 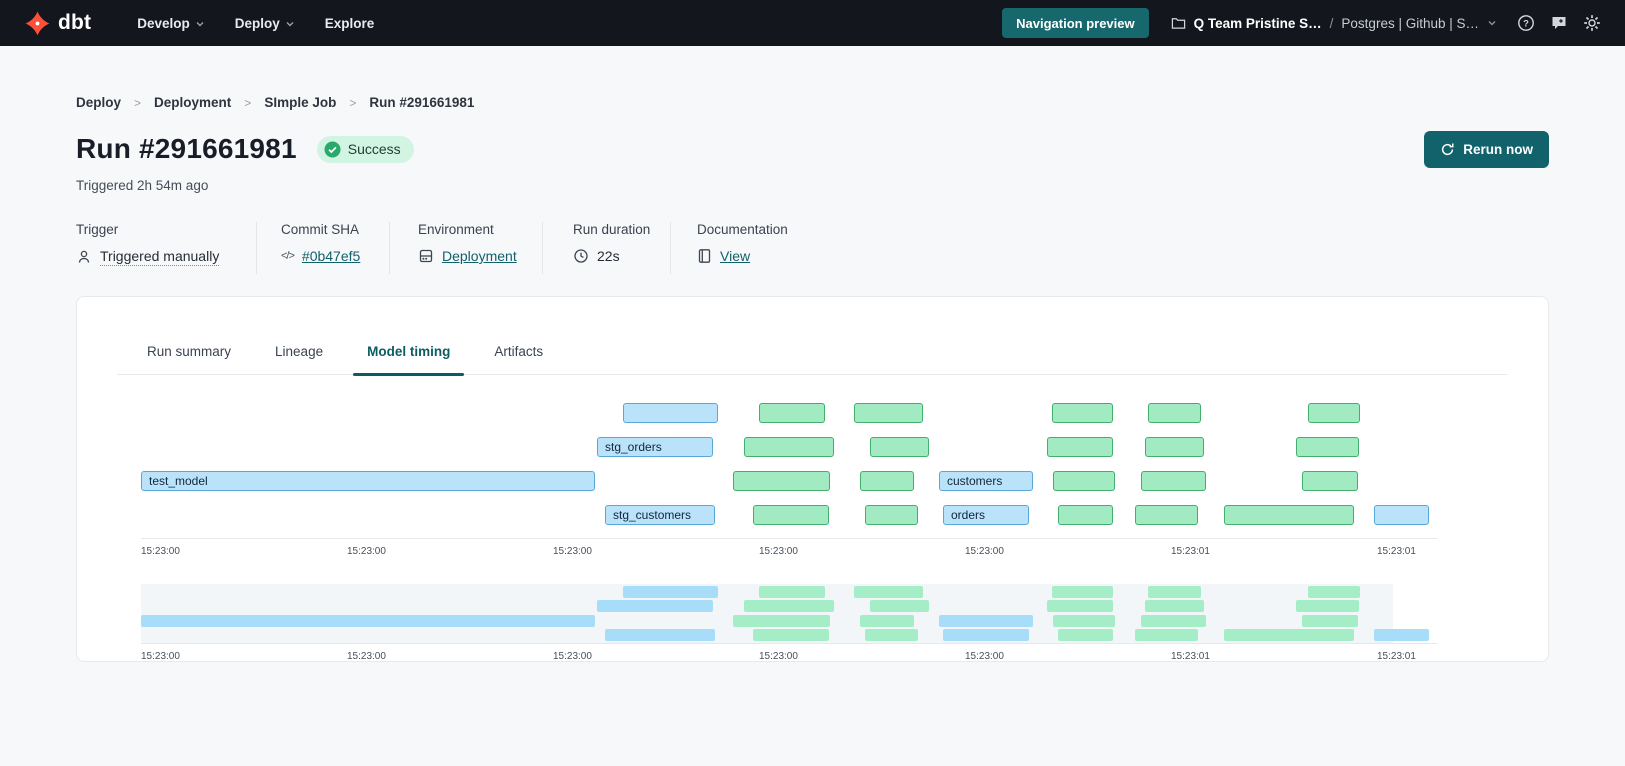 I want to click on meta-run-duration: Run duration 22s, so click(x=606, y=248).